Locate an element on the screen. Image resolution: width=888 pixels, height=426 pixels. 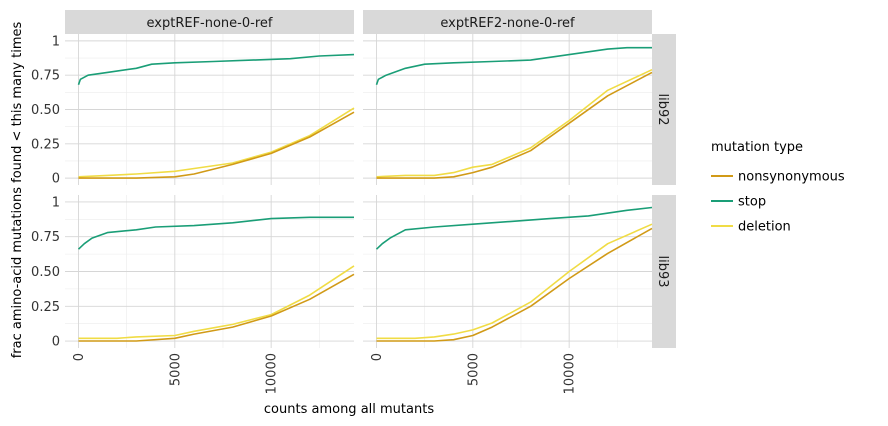
row-strip-label-1: lib92 is located at coordinates (662, 109).